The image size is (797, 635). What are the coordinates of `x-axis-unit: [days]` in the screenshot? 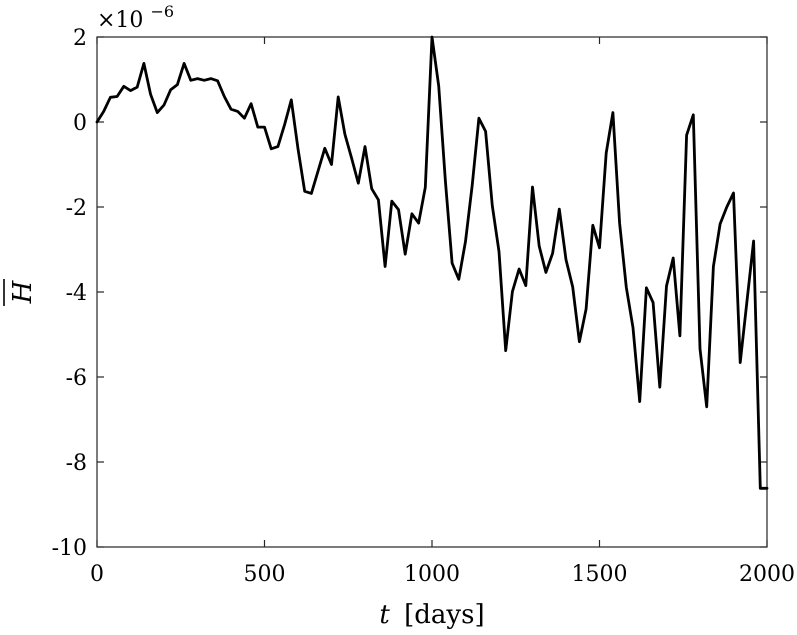 It's located at (444, 615).